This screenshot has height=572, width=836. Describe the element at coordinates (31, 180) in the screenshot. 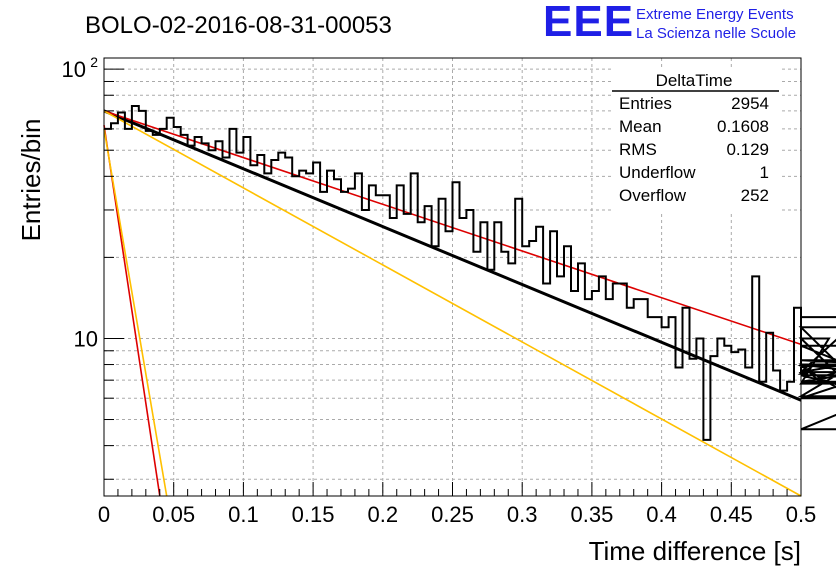

I see `y-axis-label: Entries/bin` at that location.